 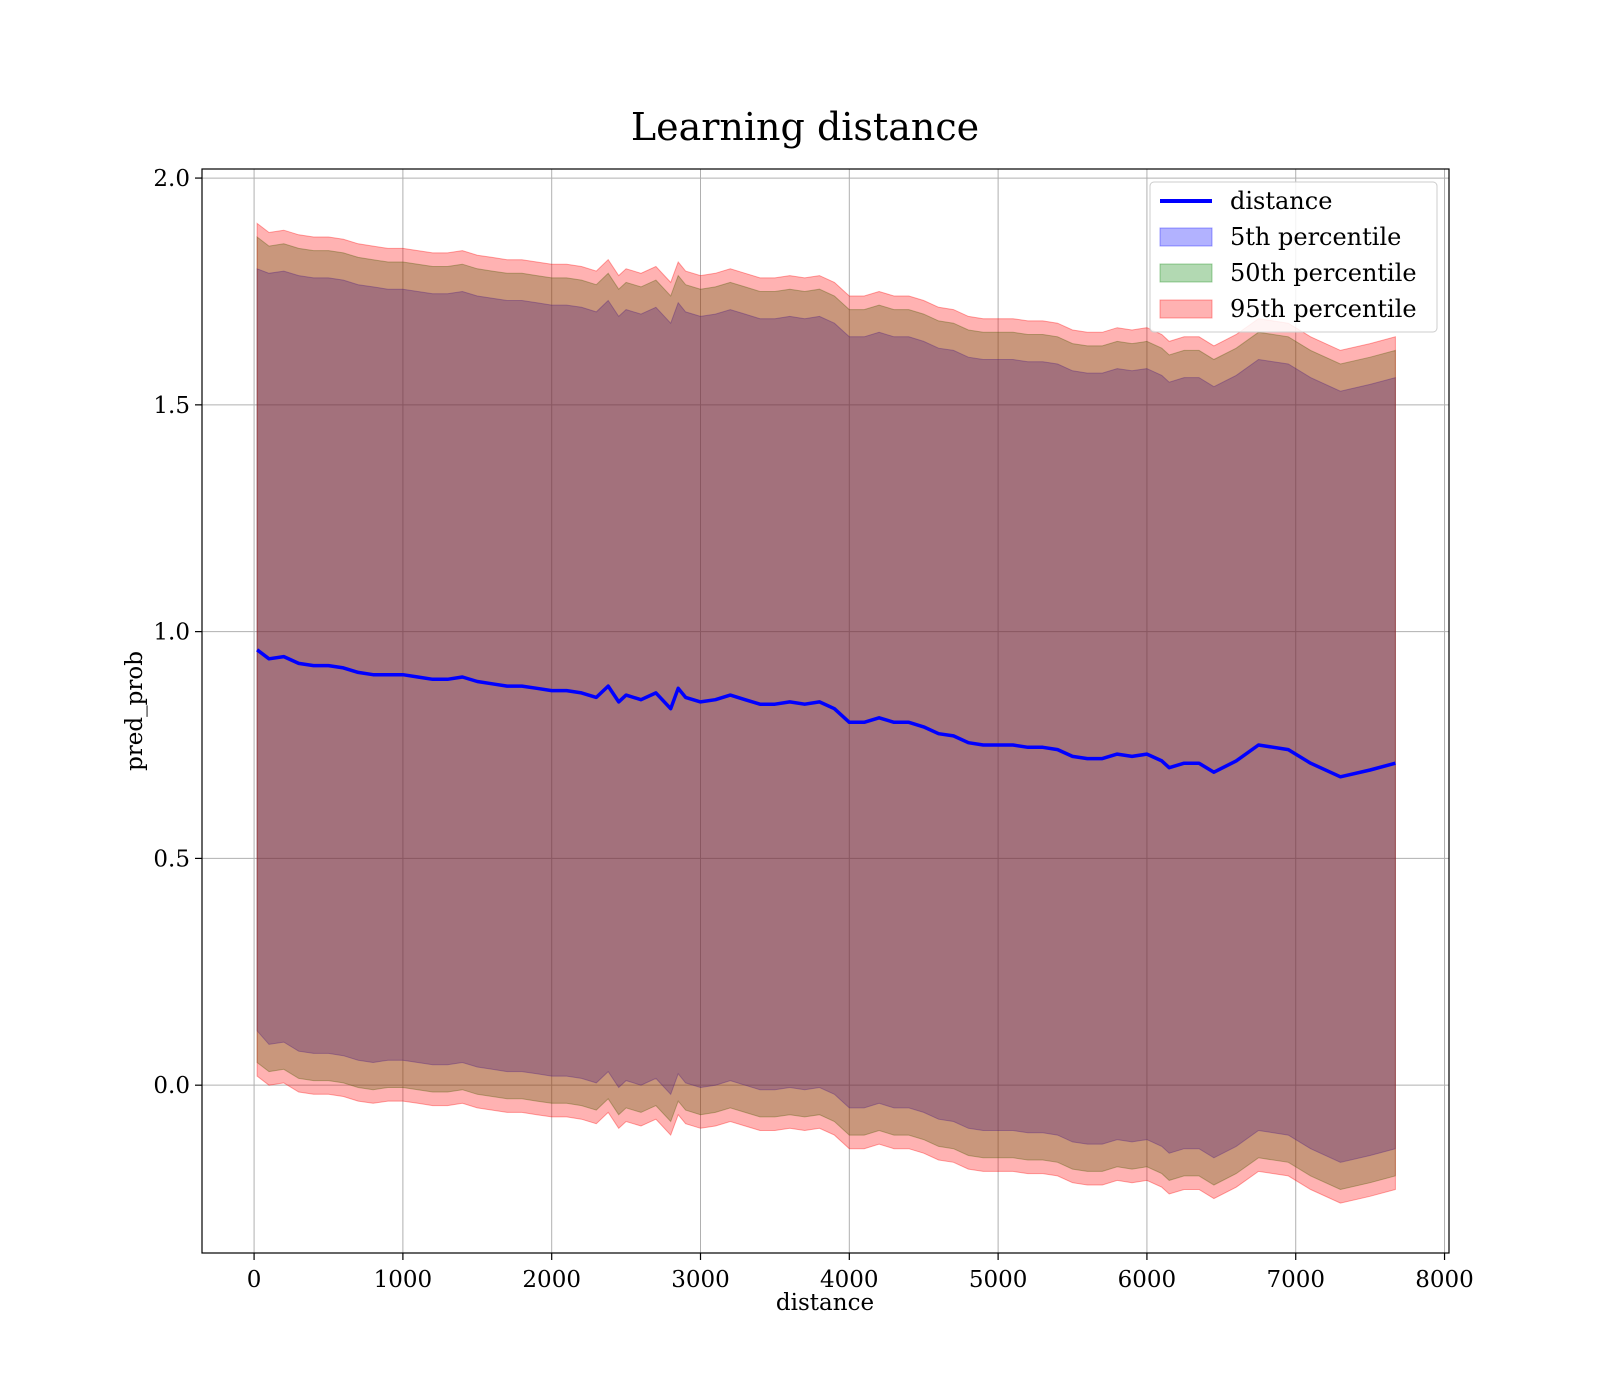 What do you see at coordinates (1186, 273) in the screenshot?
I see `legend-swatch-50th-percentile` at bounding box center [1186, 273].